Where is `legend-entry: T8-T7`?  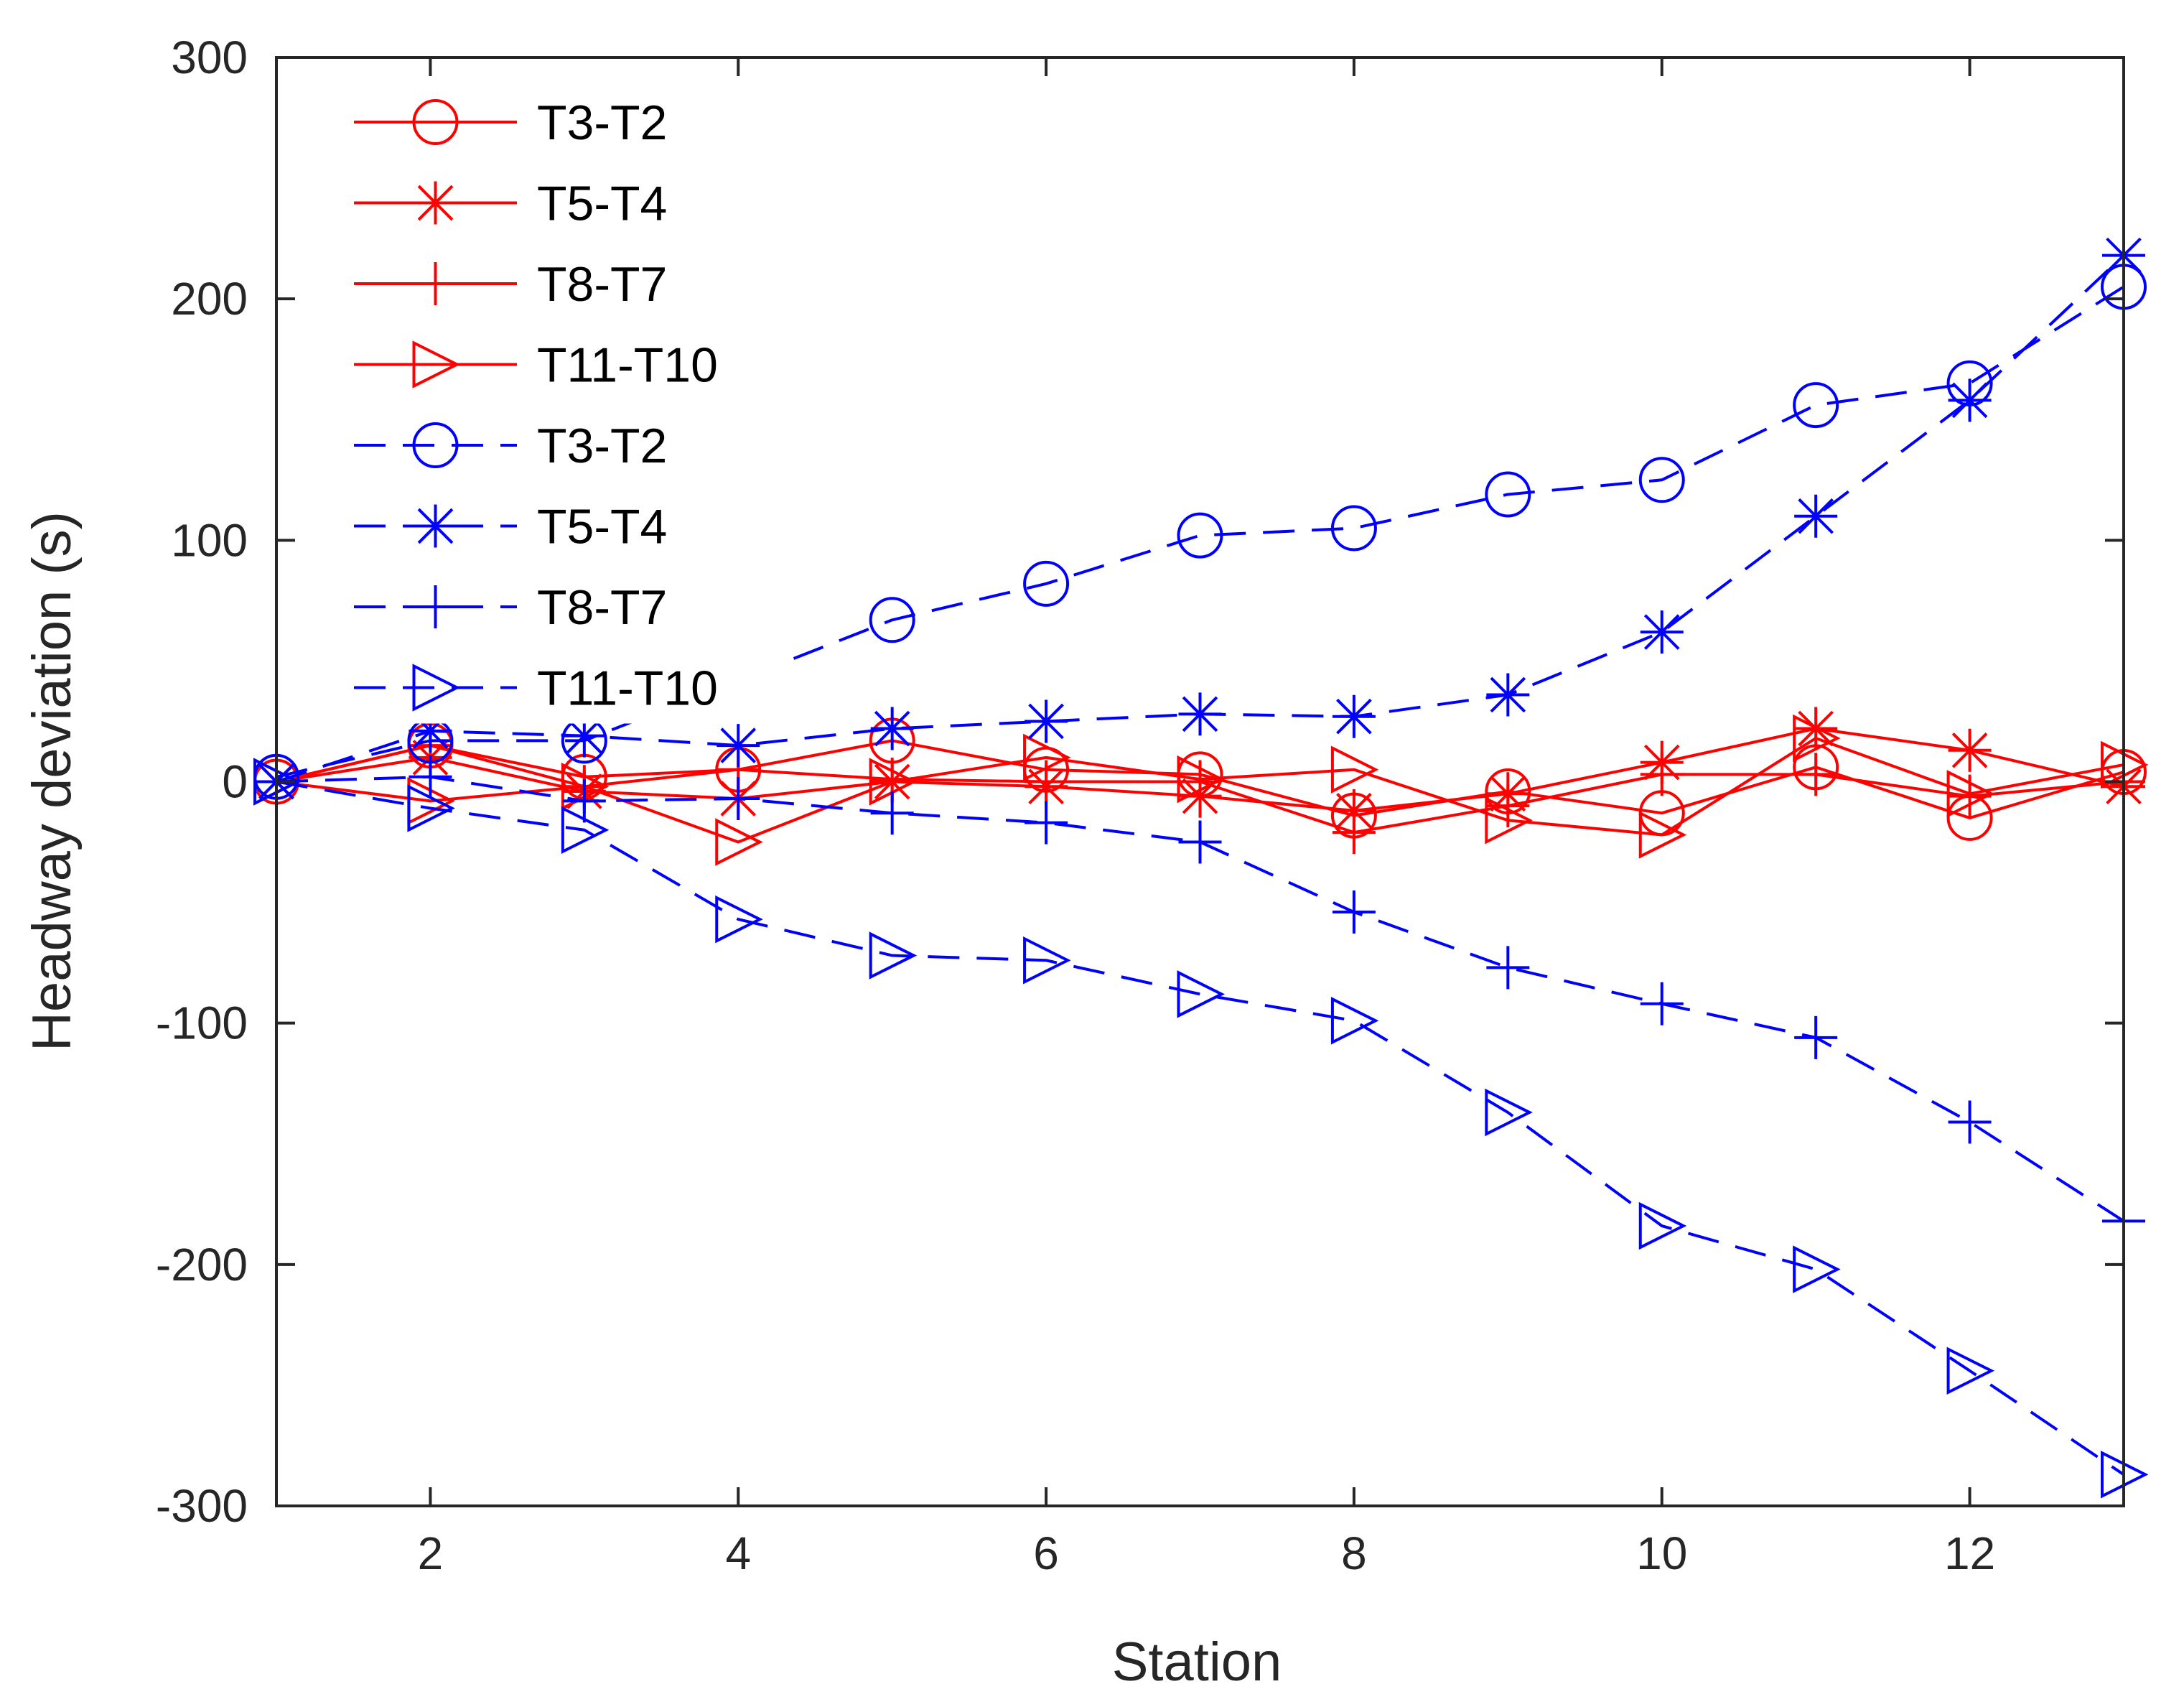 legend-entry: T8-T7 is located at coordinates (569, 284).